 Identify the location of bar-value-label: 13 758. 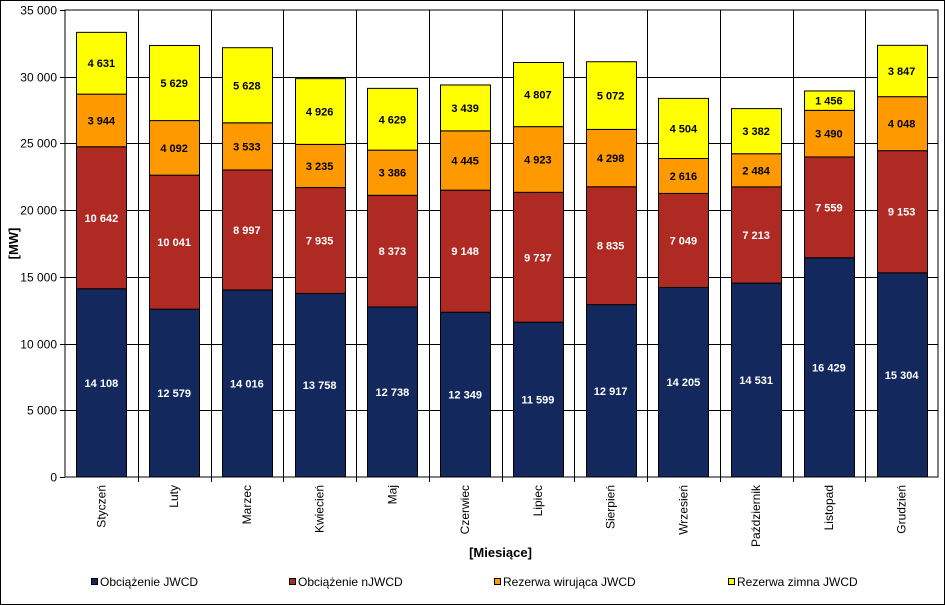
(320, 386).